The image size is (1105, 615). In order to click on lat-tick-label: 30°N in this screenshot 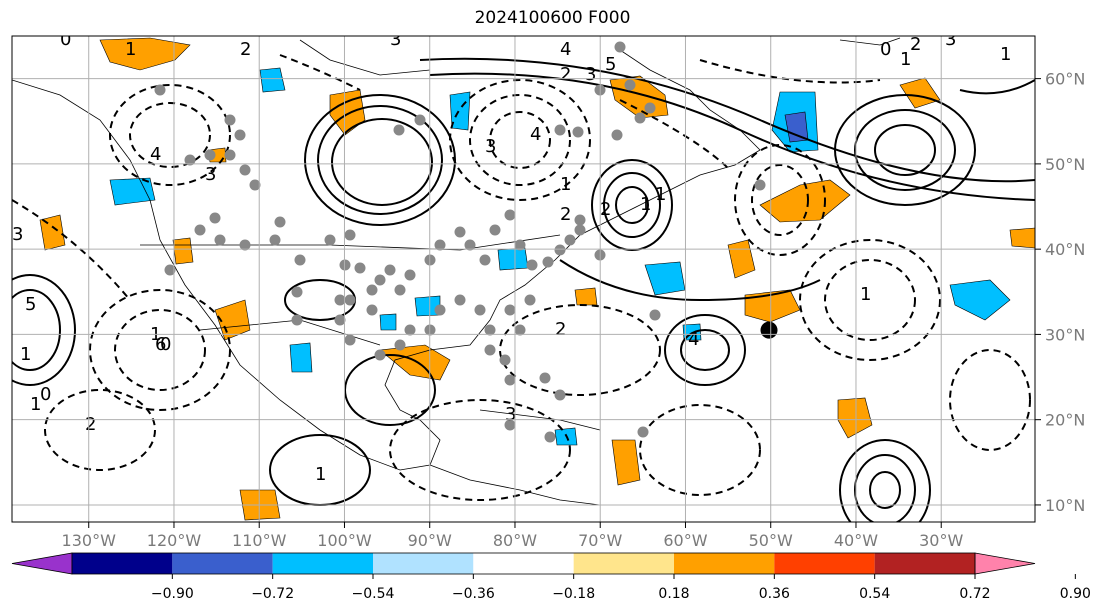, I will do `click(1065, 334)`.